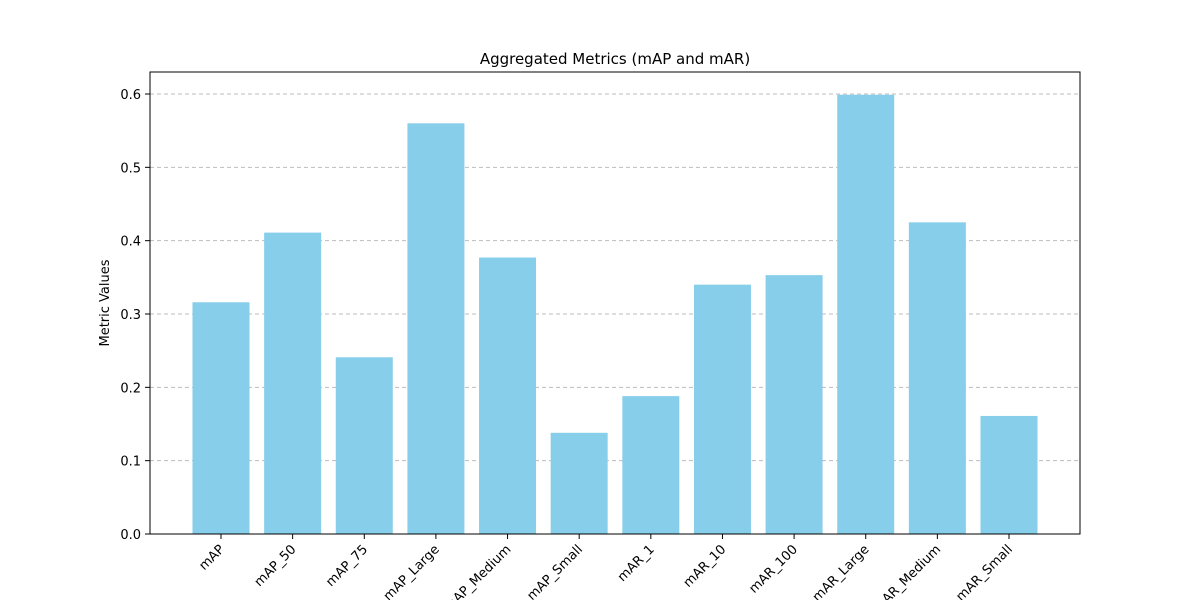 The width and height of the screenshot is (1200, 600). What do you see at coordinates (130, 168) in the screenshot?
I see `y-tick-label: 0.5` at bounding box center [130, 168].